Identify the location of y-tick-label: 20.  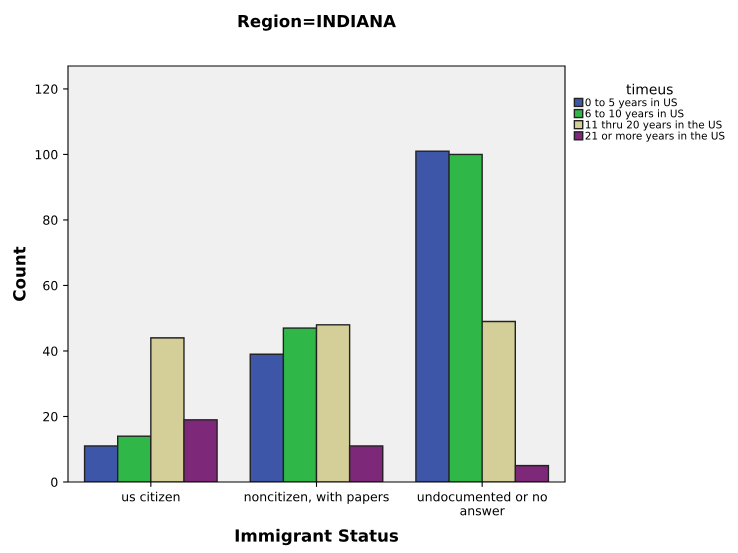
(50, 417).